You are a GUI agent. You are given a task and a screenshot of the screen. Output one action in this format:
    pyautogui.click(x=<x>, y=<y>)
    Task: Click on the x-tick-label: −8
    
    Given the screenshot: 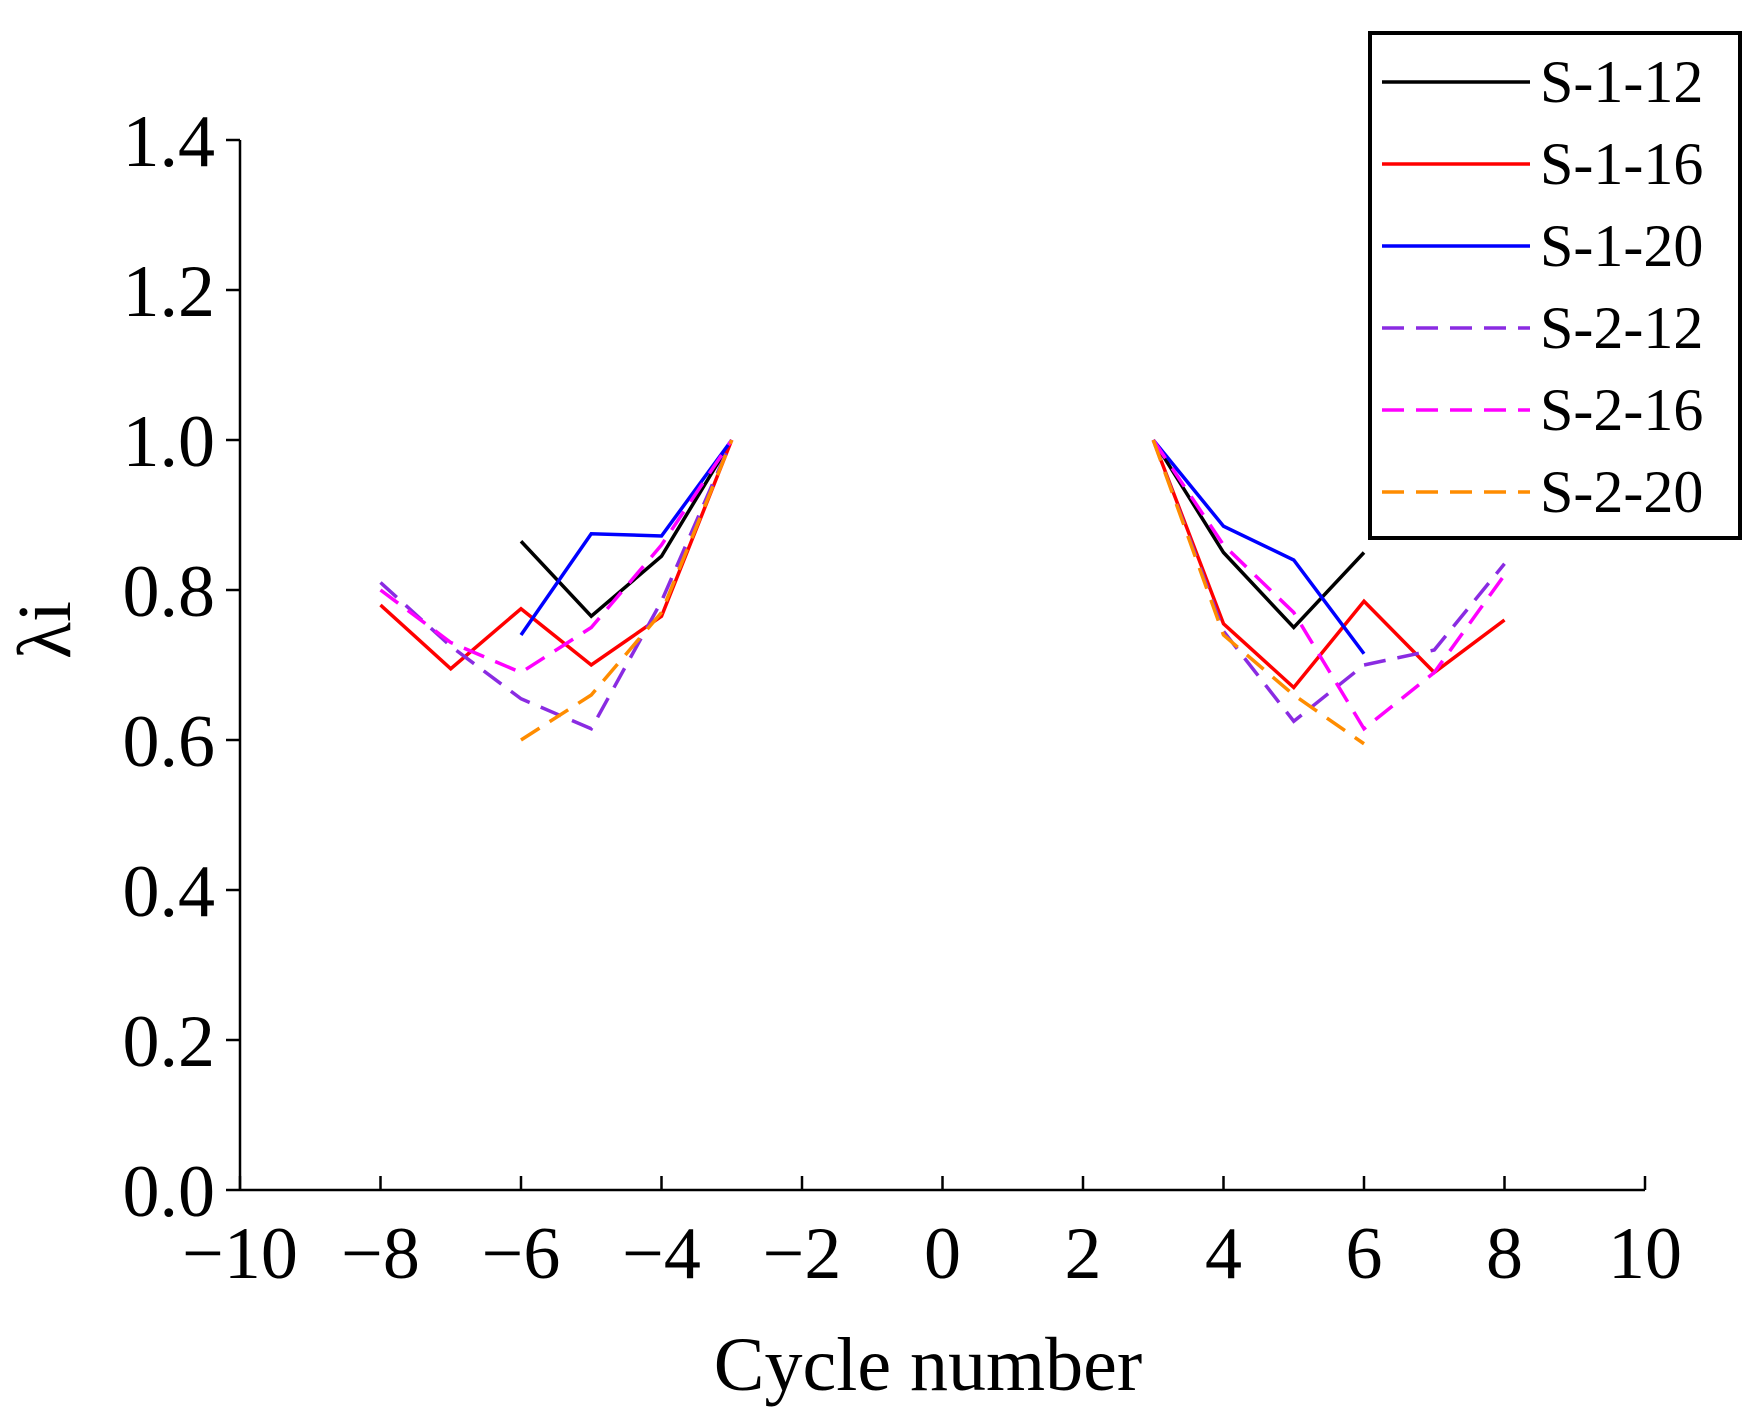 What is the action you would take?
    pyautogui.click(x=380, y=1254)
    